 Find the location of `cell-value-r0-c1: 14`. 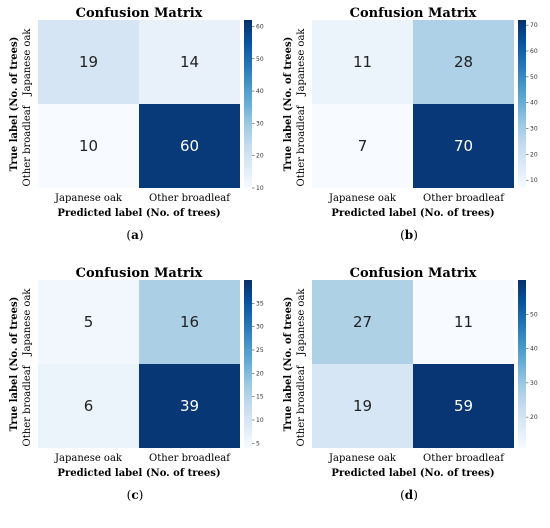

cell-value-r0-c1: 14 is located at coordinates (189, 62).